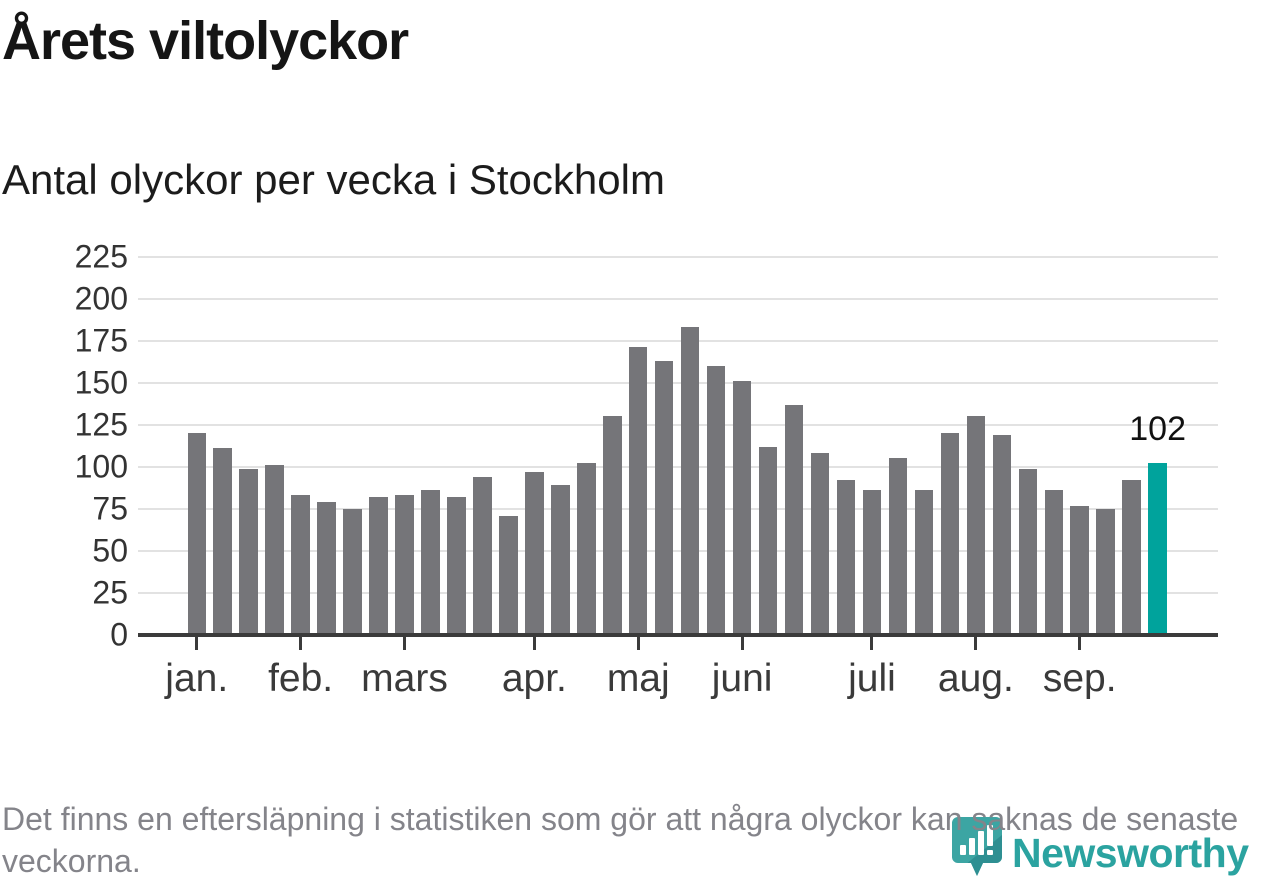 Image resolution: width=1262 pixels, height=879 pixels. Describe the element at coordinates (404, 643) in the screenshot. I see `x-tick-mars` at that location.